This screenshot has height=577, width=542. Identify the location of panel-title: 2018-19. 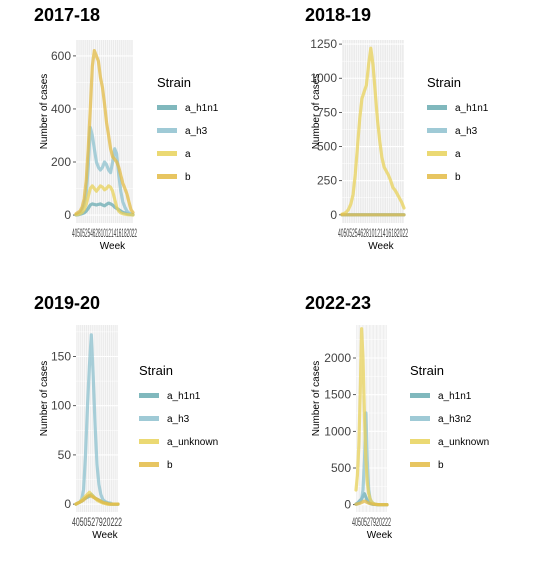
(338, 15).